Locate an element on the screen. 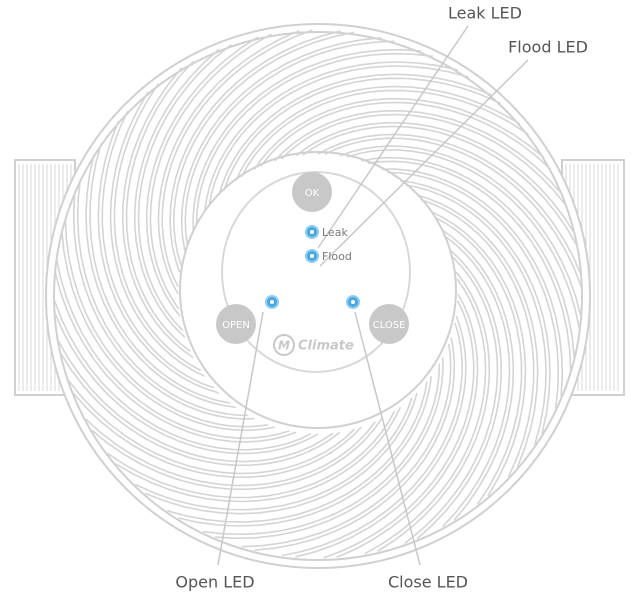  flood-callout-line is located at coordinates (424, 163).